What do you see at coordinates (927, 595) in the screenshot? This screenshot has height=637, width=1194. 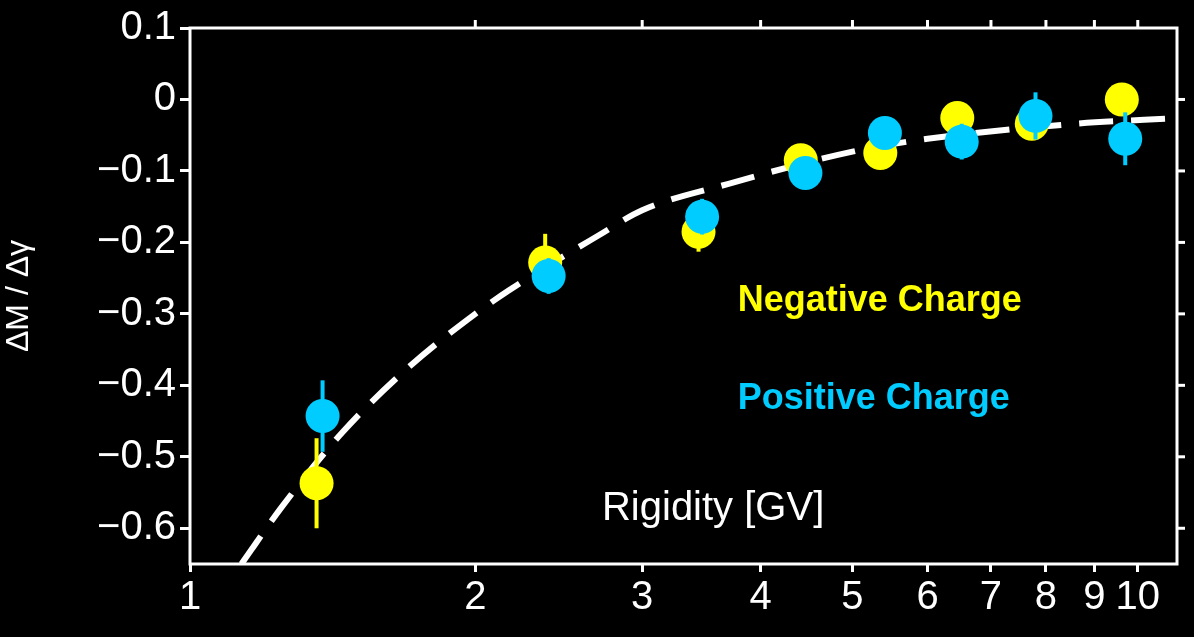 I see `x-tick-label: 6` at bounding box center [927, 595].